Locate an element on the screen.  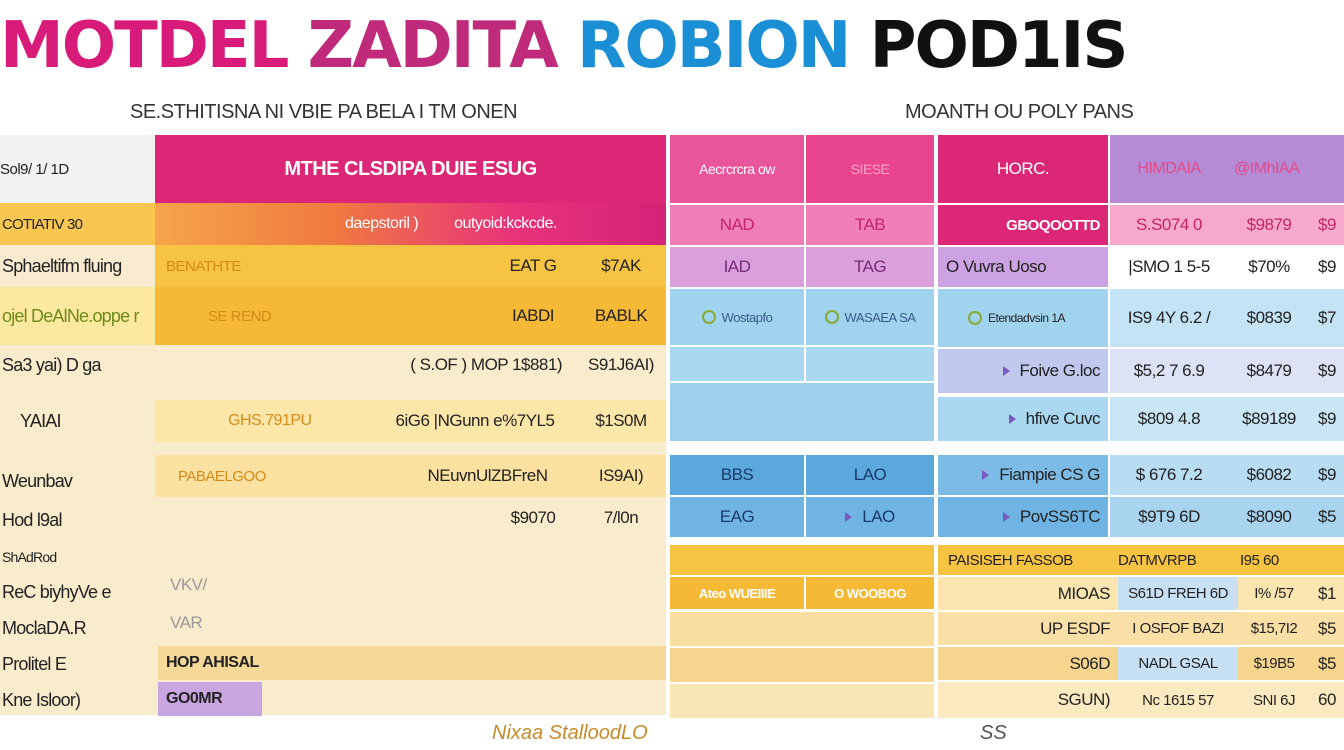
right-row-label: hfive Cuvc is located at coordinates (1023, 419).